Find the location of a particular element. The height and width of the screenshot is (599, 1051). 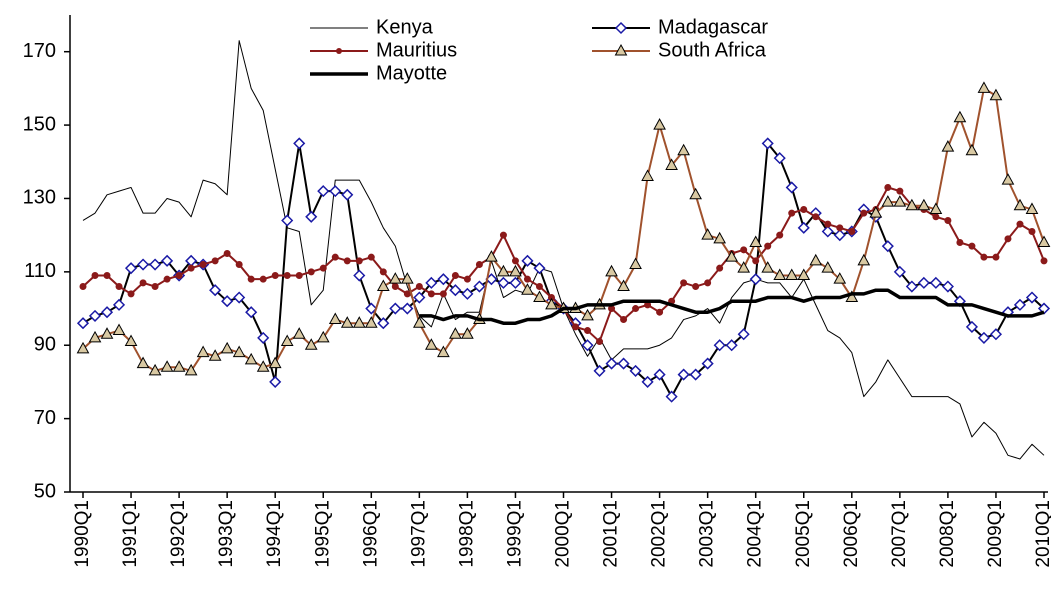

x-tick-label: 1993Q1 is located at coordinates (226, 534).